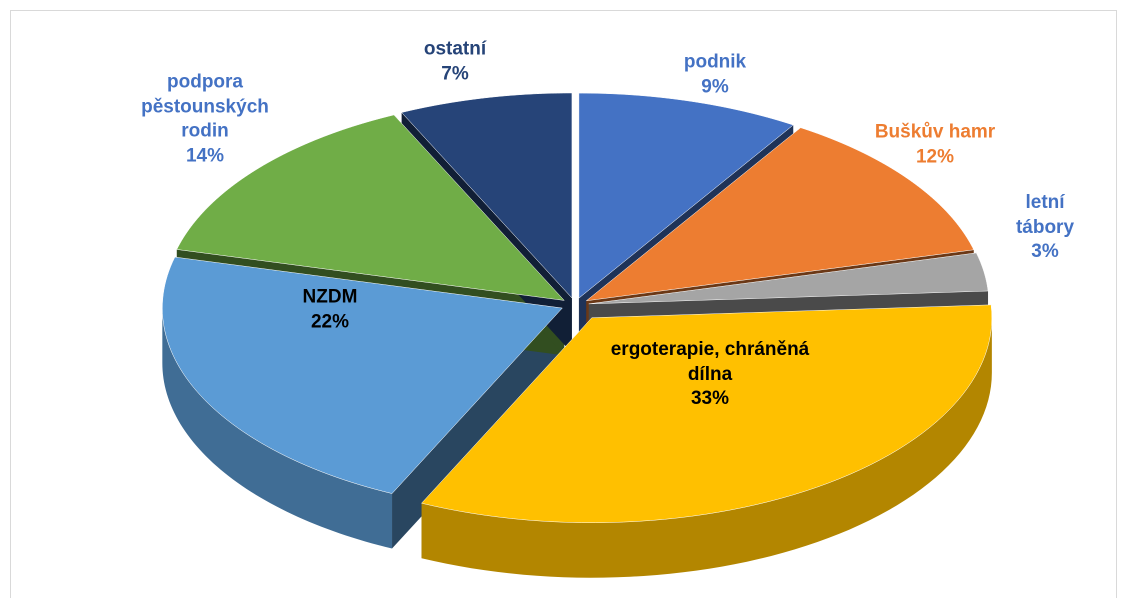 The width and height of the screenshot is (1129, 598). I want to click on value-label: 33%, so click(710, 399).